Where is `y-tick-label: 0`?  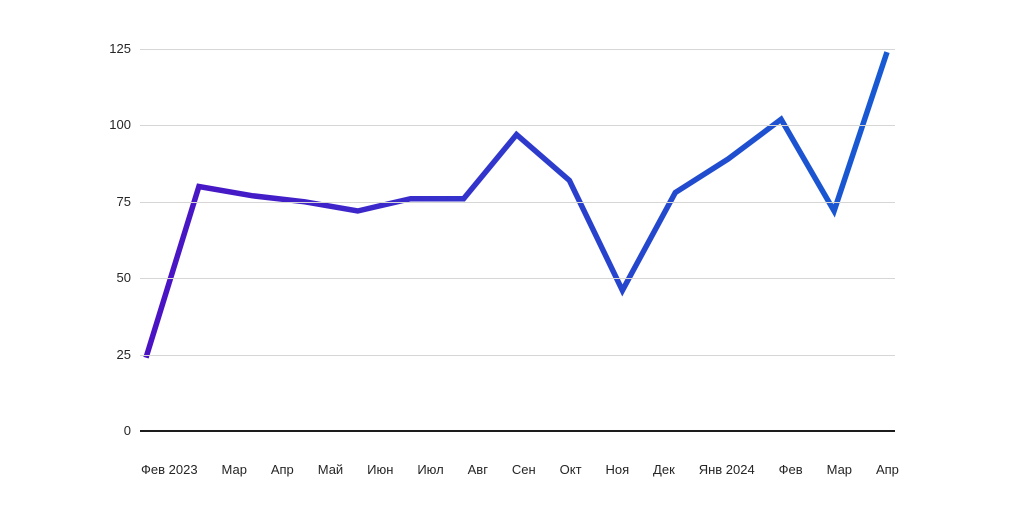 y-tick-label: 0 is located at coordinates (127, 430).